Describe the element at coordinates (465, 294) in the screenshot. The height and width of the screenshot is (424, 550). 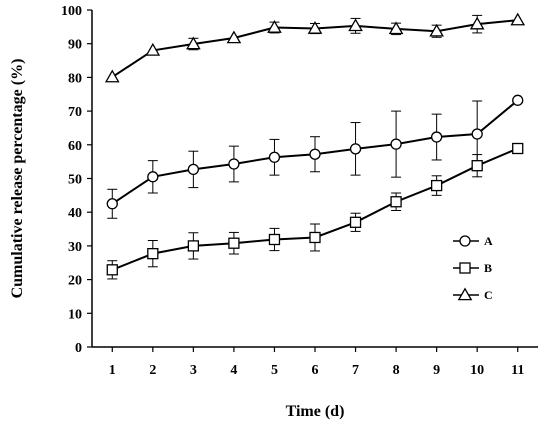
I see `legend-marker-c` at that location.